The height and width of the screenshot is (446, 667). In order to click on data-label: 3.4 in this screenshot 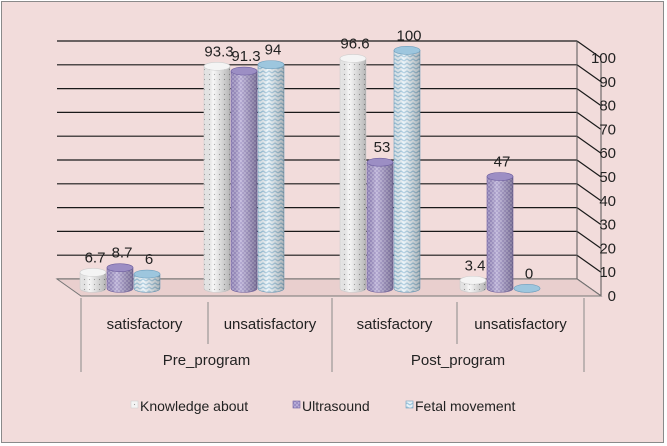, I will do `click(475, 265)`.